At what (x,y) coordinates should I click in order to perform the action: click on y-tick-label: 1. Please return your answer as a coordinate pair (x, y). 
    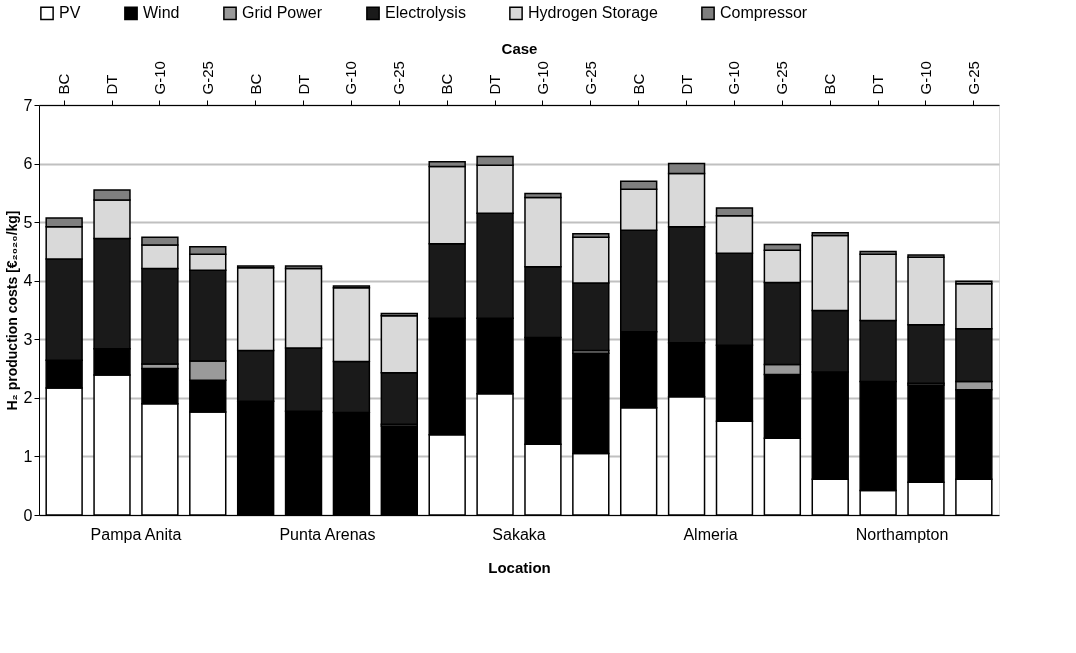
    Looking at the image, I should click on (28, 456).